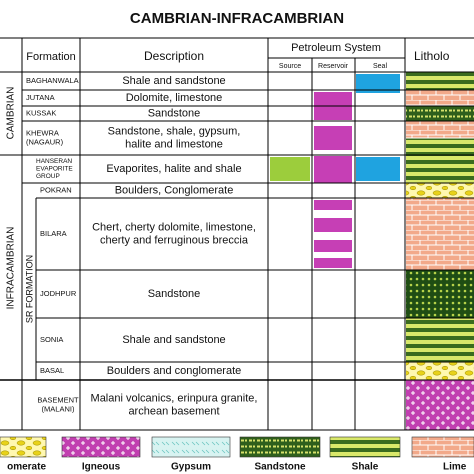 This screenshot has height=474, width=474. I want to click on formation-name: KHEWRA, so click(42, 133).